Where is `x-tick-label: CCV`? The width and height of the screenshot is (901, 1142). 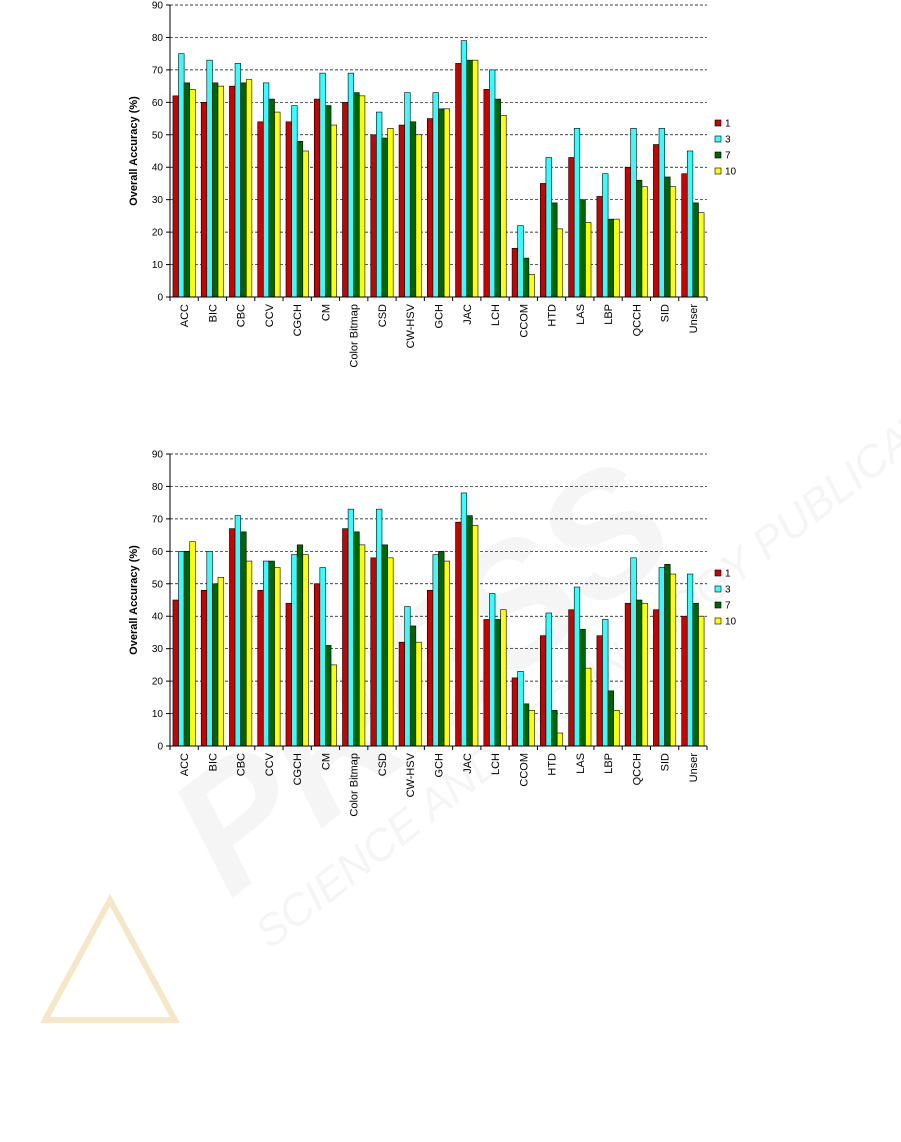
x-tick-label: CCV is located at coordinates (270, 764).